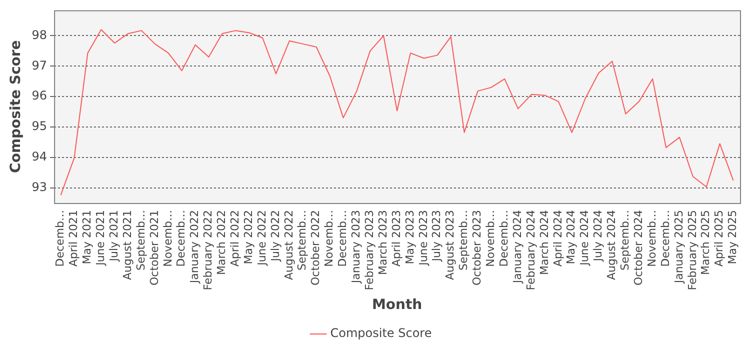  I want to click on x-tick-label: May 2025, so click(733, 237).